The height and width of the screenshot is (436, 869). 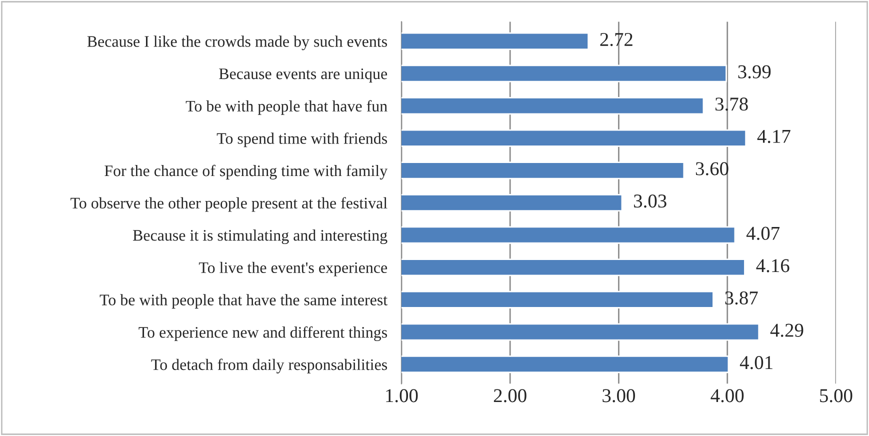 What do you see at coordinates (303, 75) in the screenshot?
I see `y-tick-label: Because events are unique` at bounding box center [303, 75].